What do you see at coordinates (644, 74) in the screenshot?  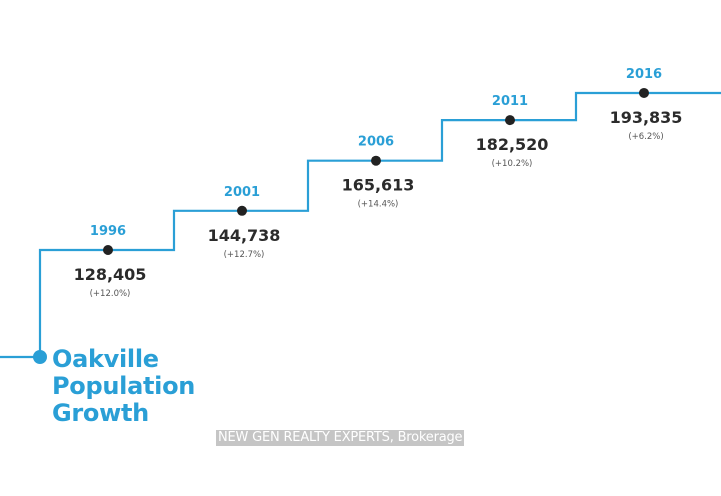 I see `year-label: 2016` at bounding box center [644, 74].